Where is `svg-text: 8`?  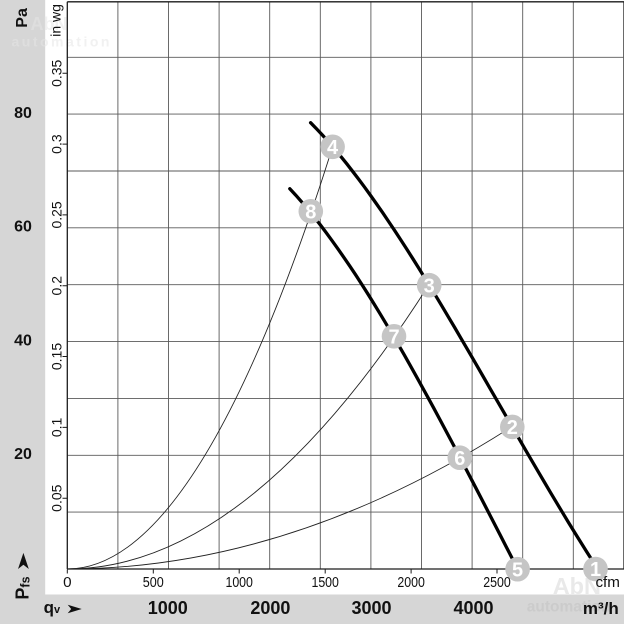
svg-text: 8 is located at coordinates (310, 213).